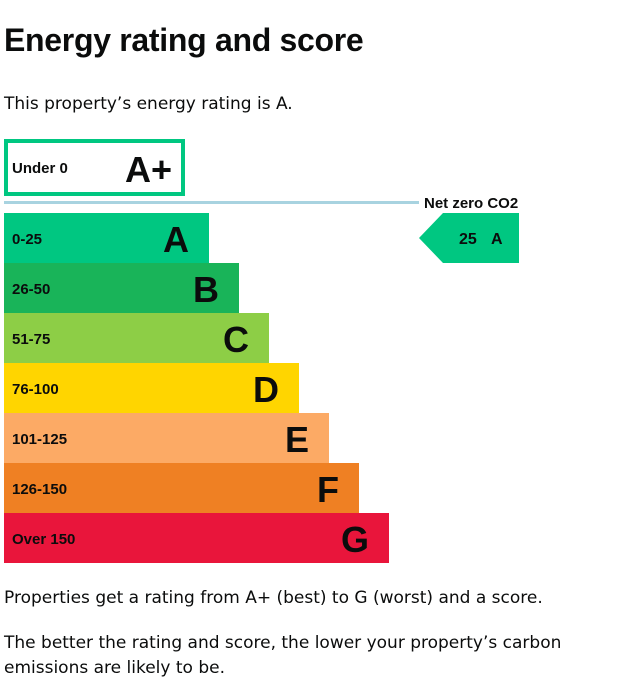  I want to click on band-e-bar, so click(166, 438).